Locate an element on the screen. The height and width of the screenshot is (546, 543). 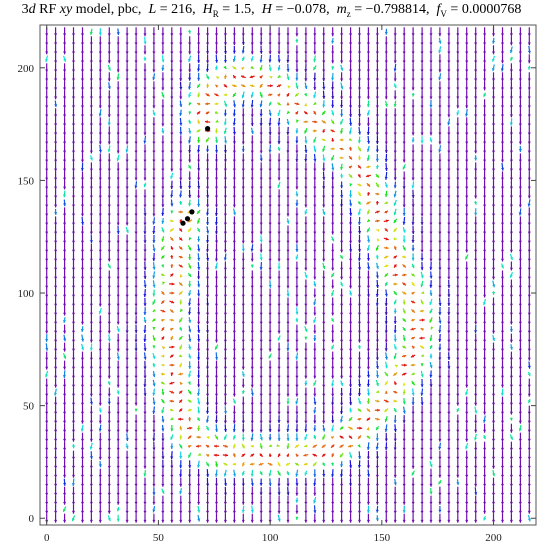
title-HR-symbol: H is located at coordinates (207, 9).